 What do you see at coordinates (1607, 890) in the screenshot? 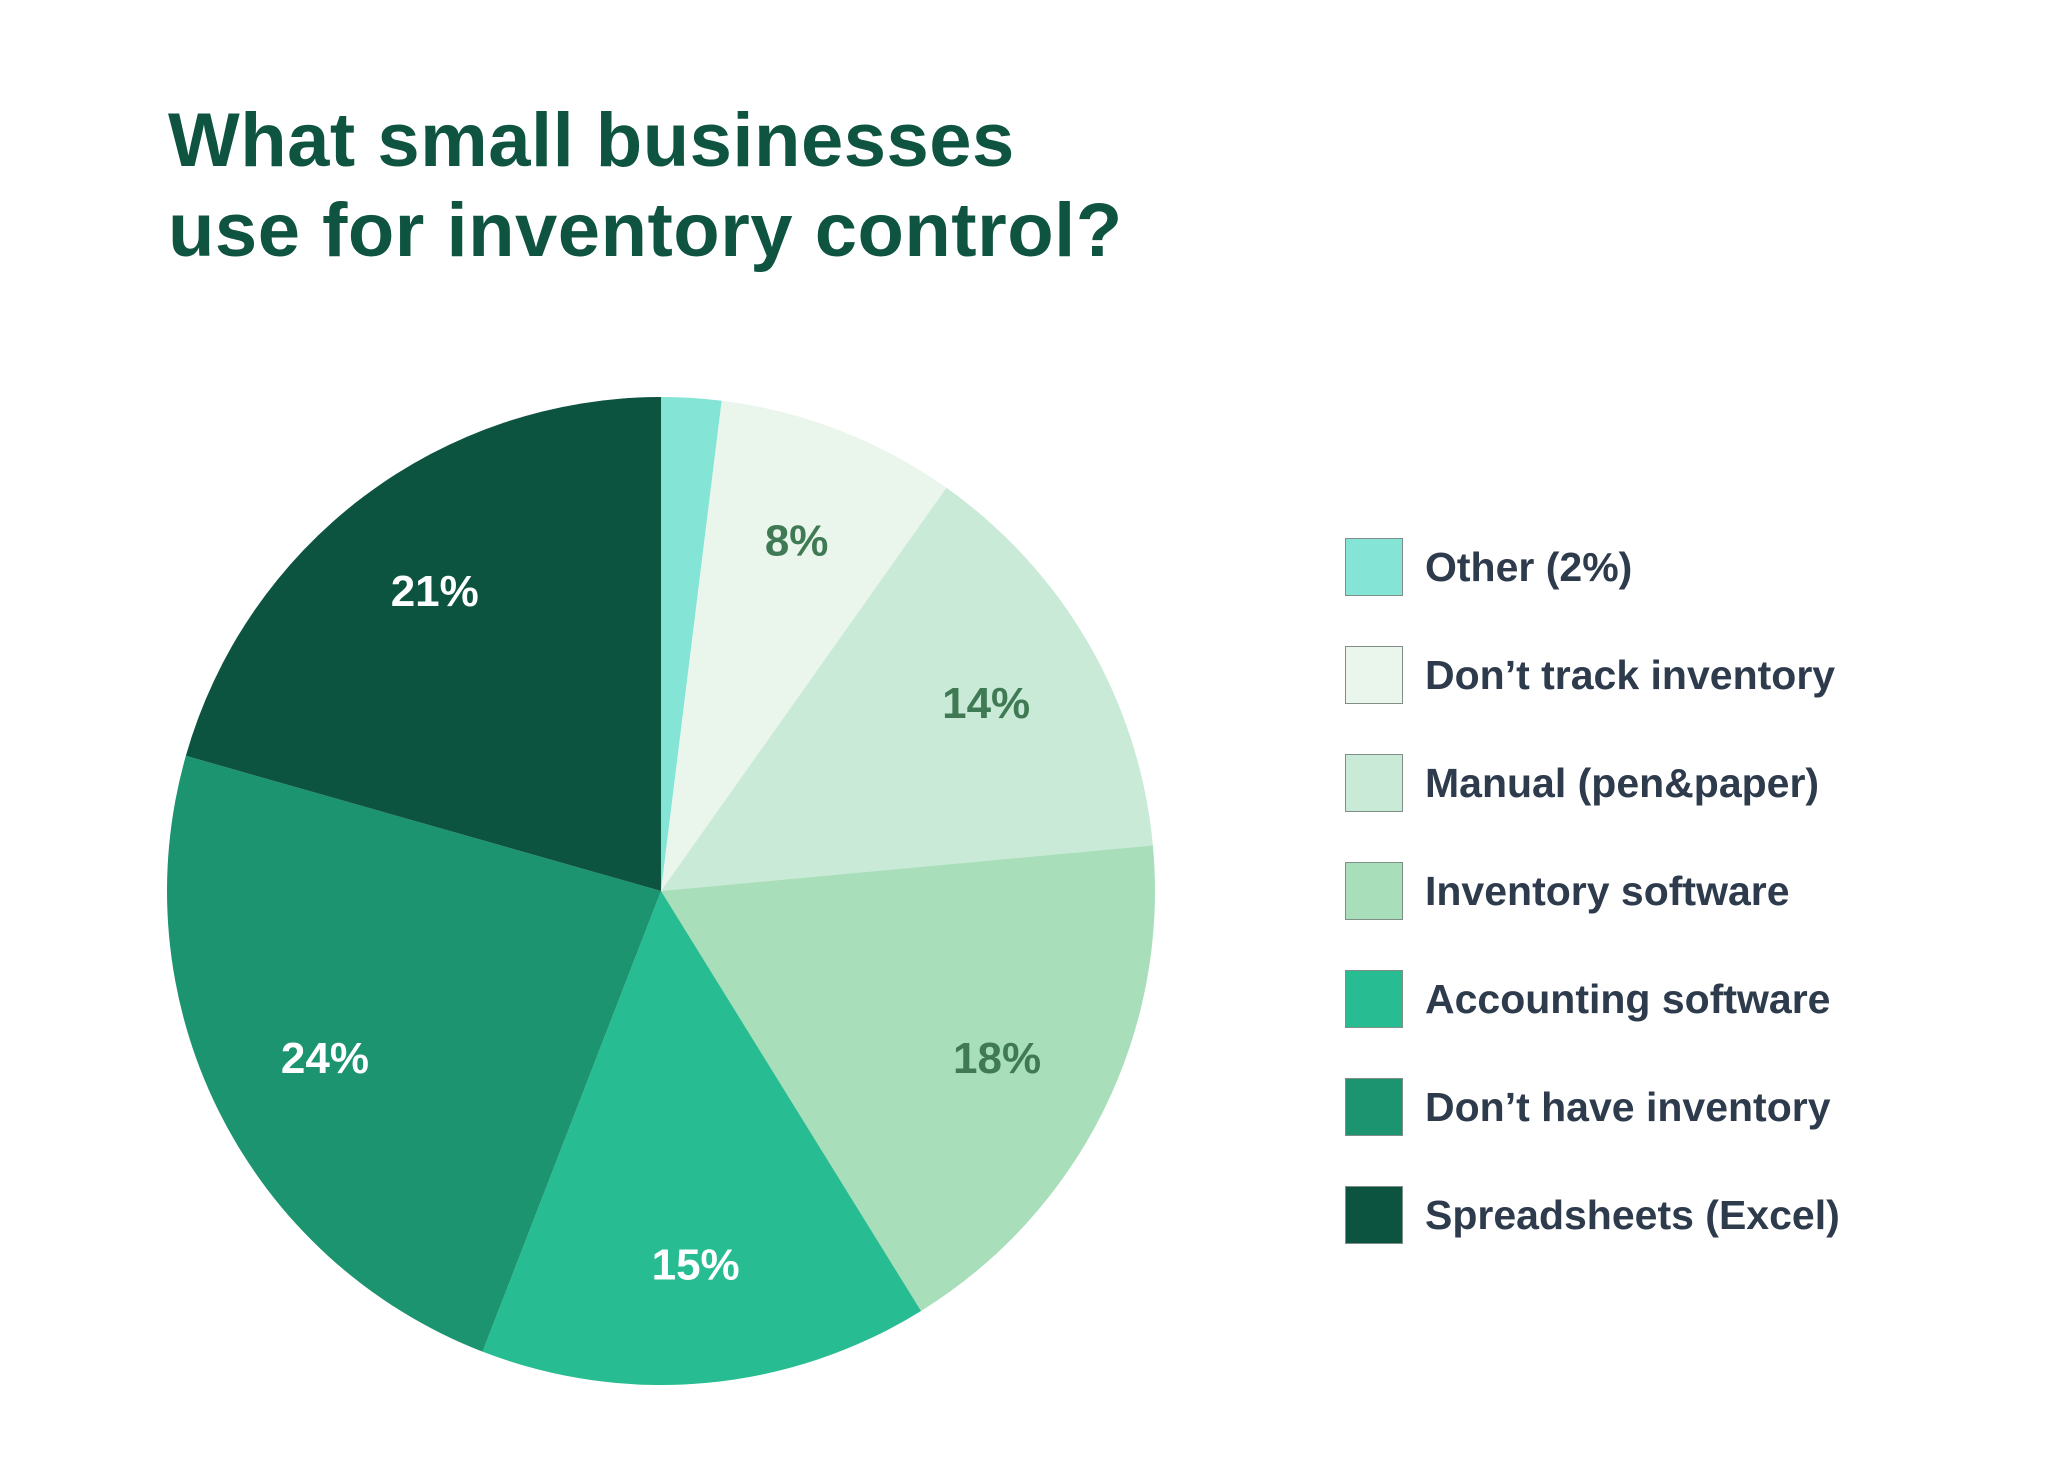
I see `legend-label: Inventory software` at bounding box center [1607, 890].